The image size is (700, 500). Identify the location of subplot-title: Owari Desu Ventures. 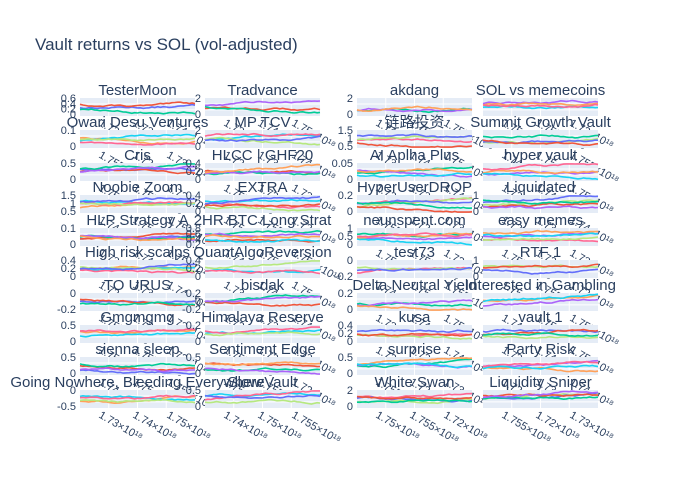
(138, 122).